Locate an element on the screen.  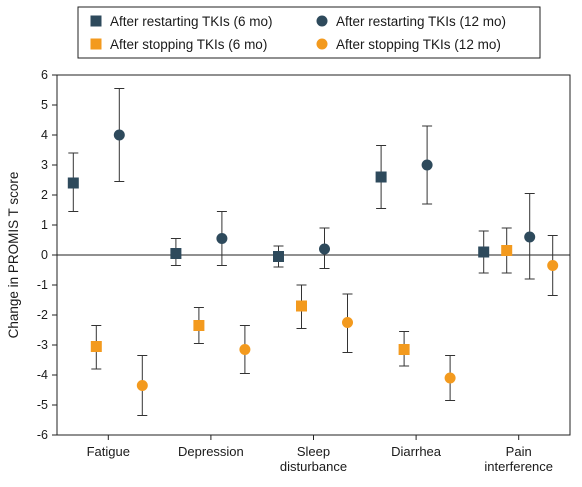
y-tick-label: 3 is located at coordinates (44, 165).